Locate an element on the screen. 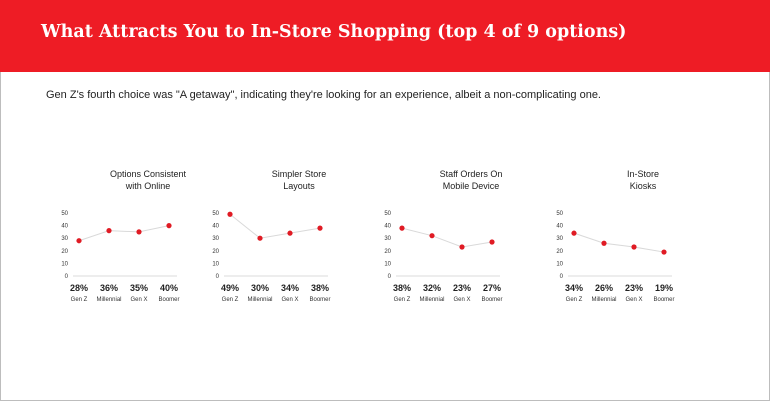  data-label: 32% is located at coordinates (432, 288).